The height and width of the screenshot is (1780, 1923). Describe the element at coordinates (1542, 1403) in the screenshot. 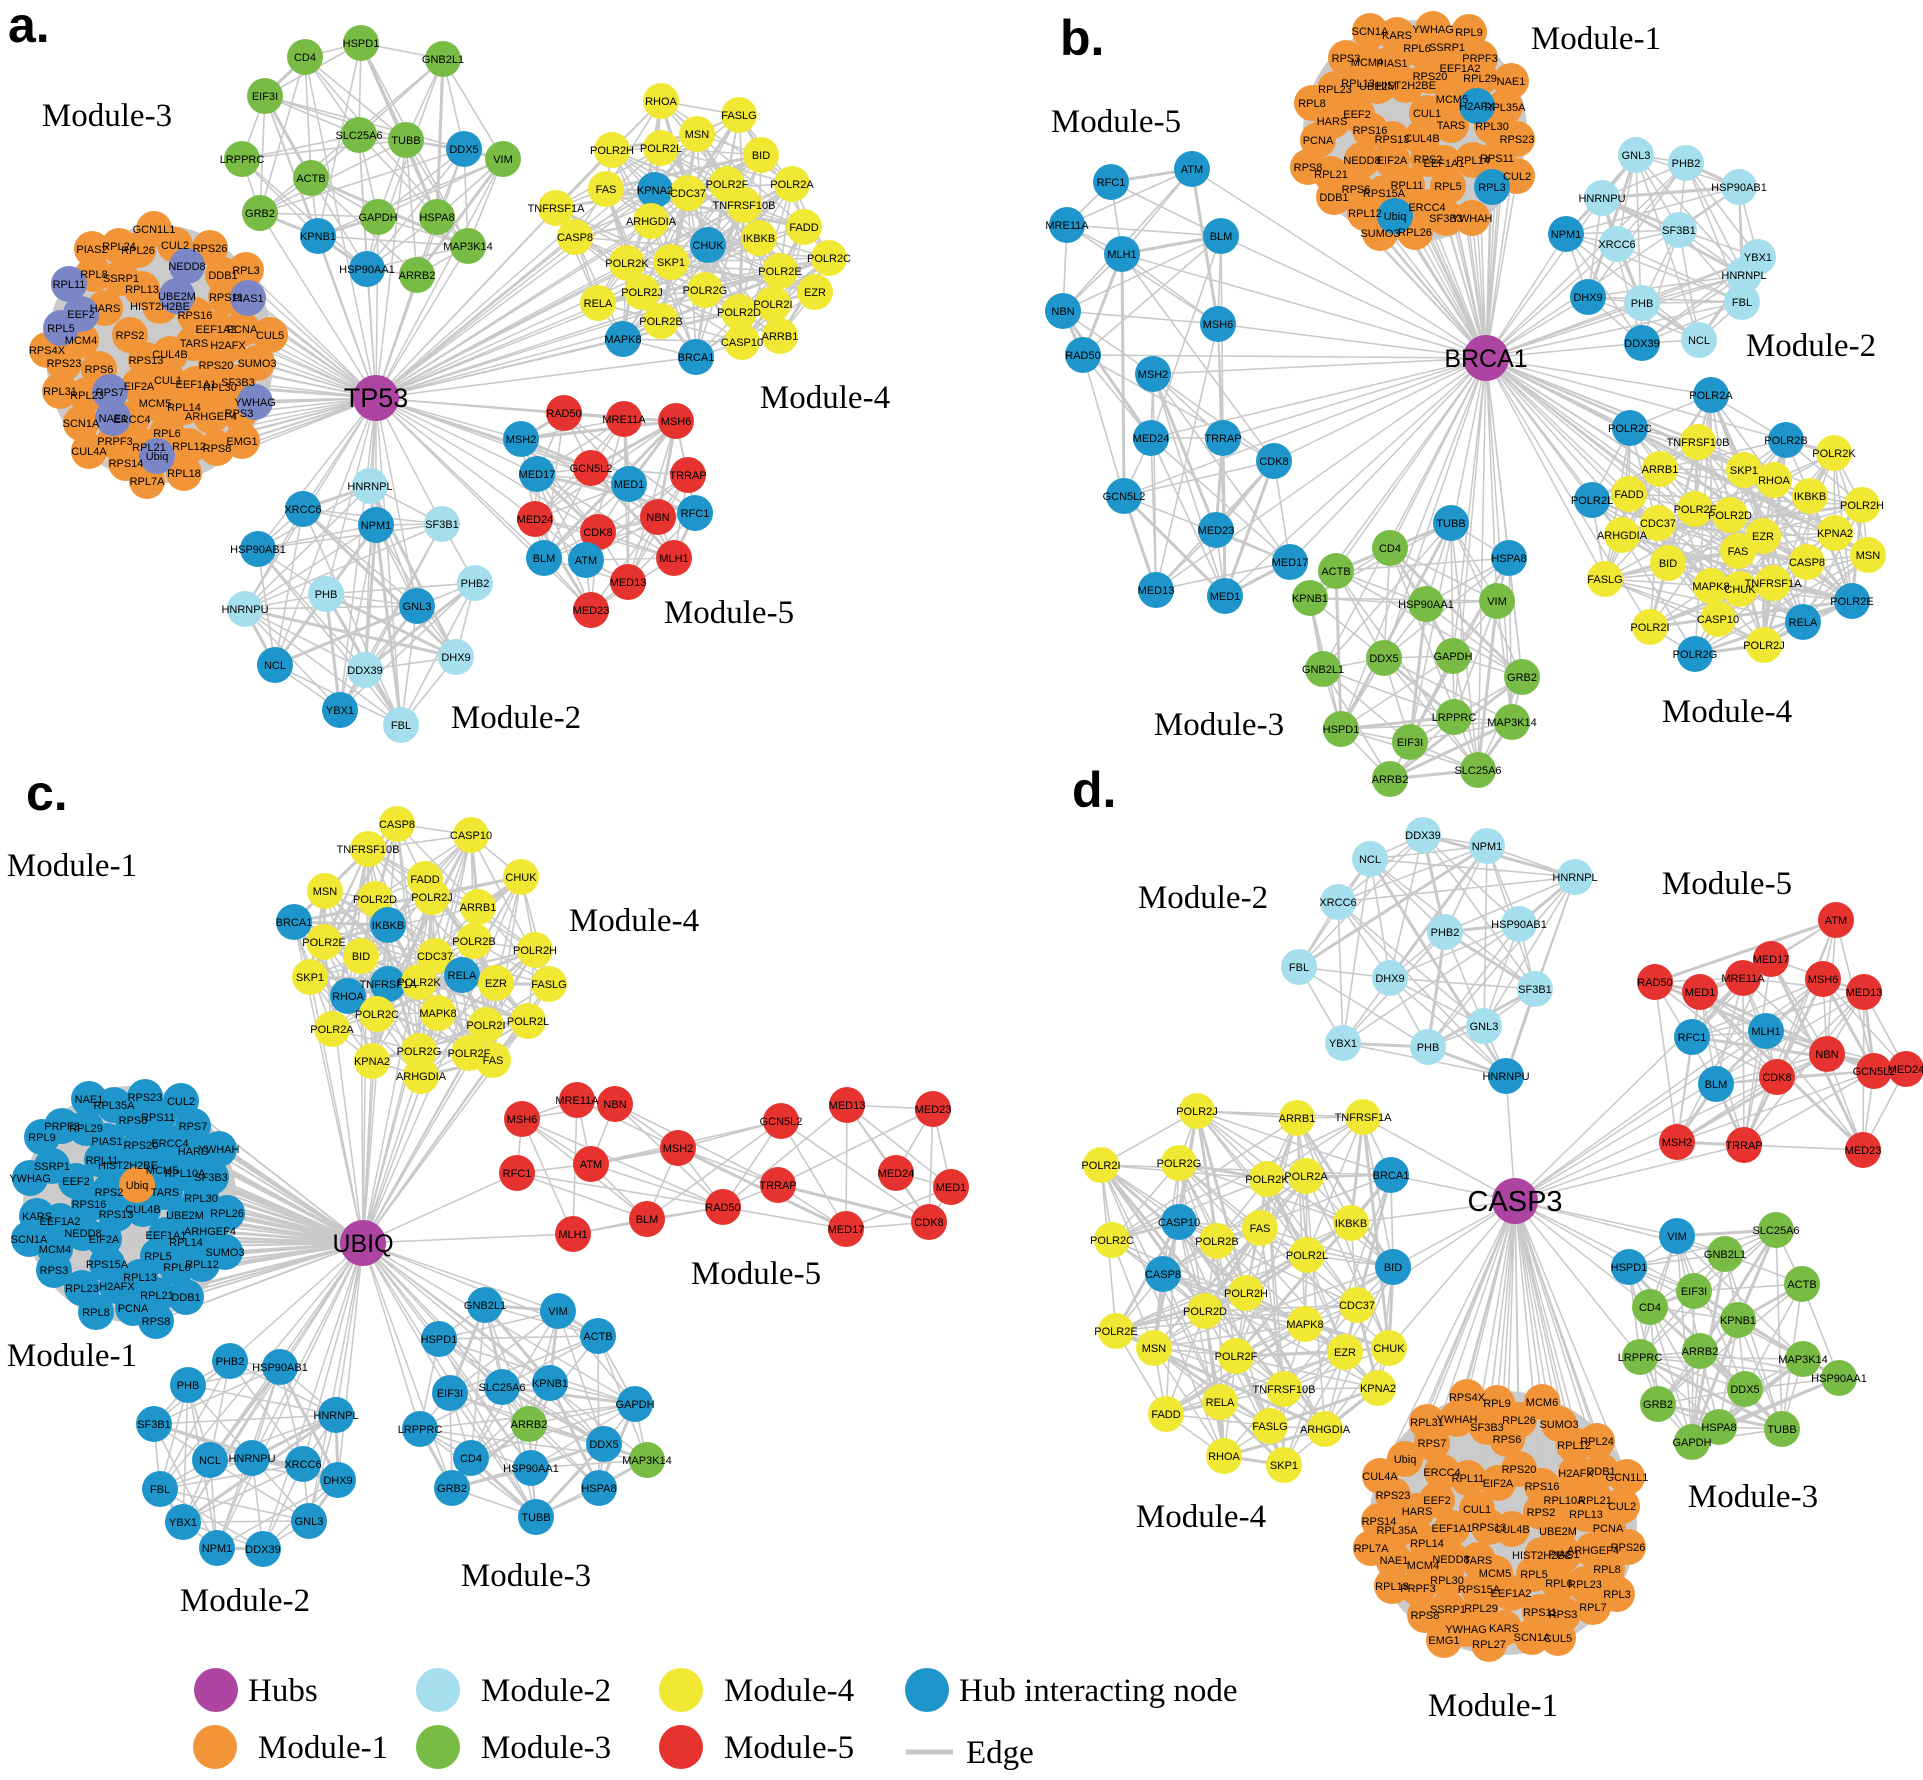

I see `svg-text: MCM6` at that location.